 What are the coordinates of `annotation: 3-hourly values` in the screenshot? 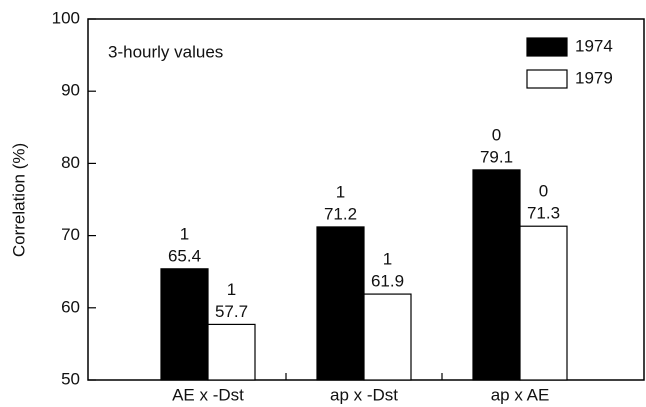 It's located at (165, 51).